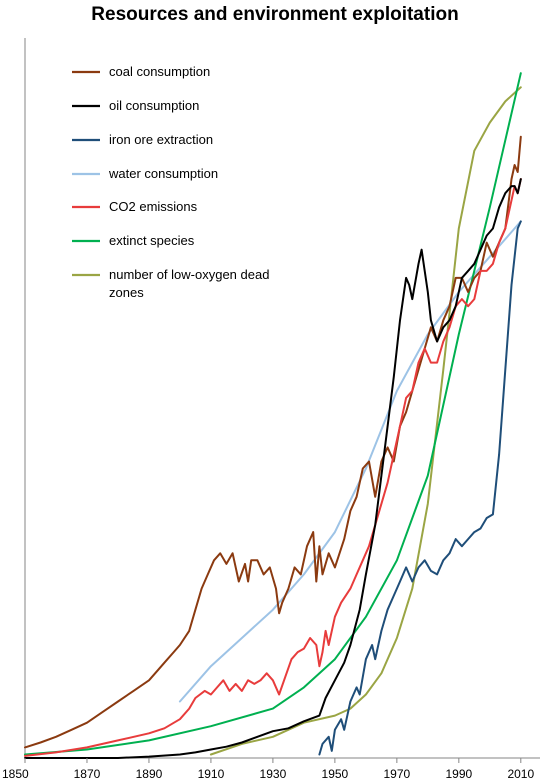  What do you see at coordinates (273, 774) in the screenshot?
I see `x-tick-label: 1930` at bounding box center [273, 774].